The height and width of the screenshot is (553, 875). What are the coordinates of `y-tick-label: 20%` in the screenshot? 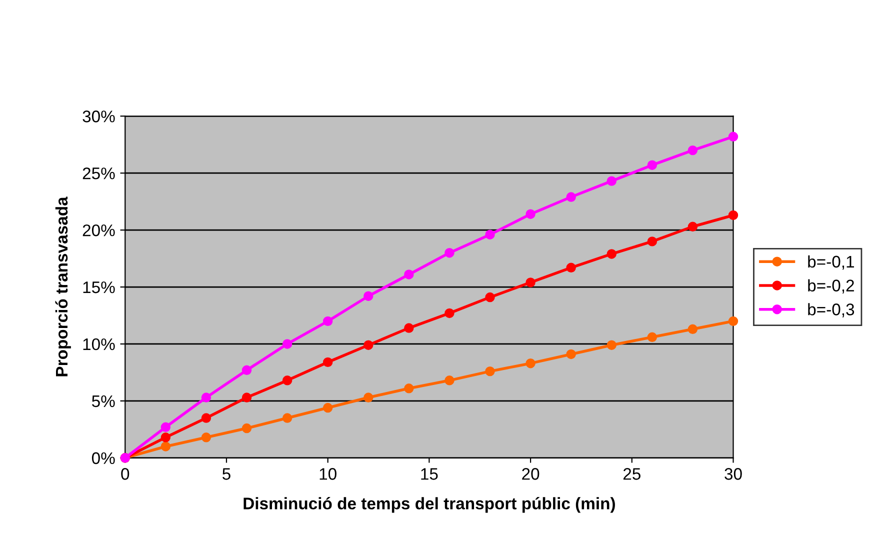 It's located at (98, 230).